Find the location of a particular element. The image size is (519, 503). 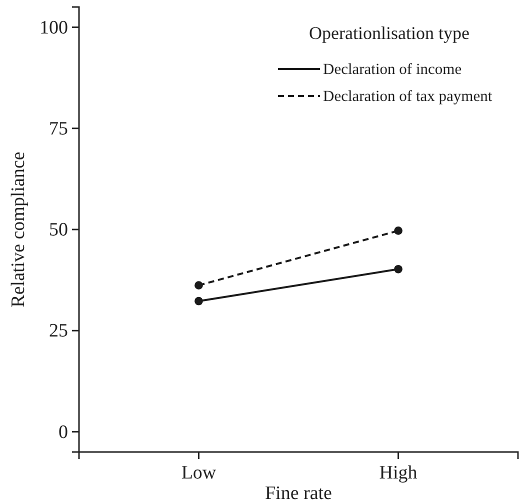

legend-title: Operationlisation type is located at coordinates (389, 33).